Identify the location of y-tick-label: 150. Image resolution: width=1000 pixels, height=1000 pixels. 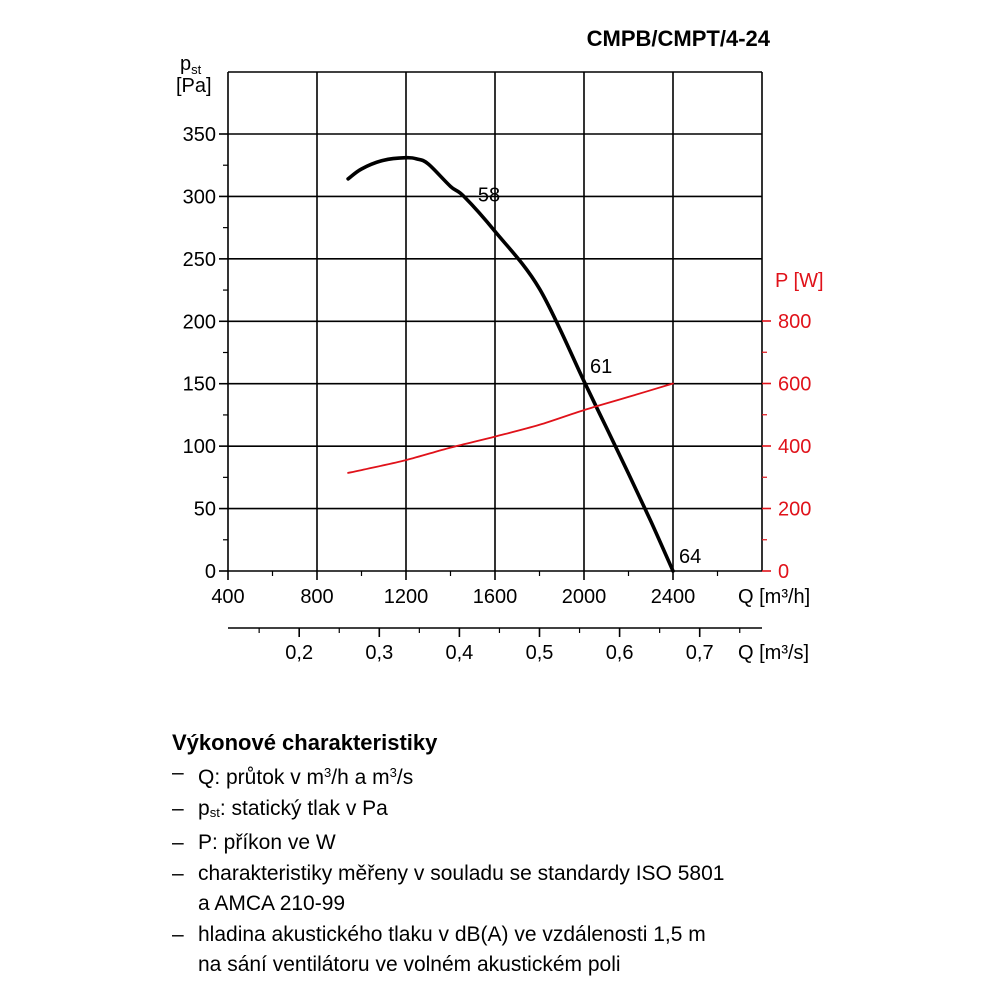
(199, 385).